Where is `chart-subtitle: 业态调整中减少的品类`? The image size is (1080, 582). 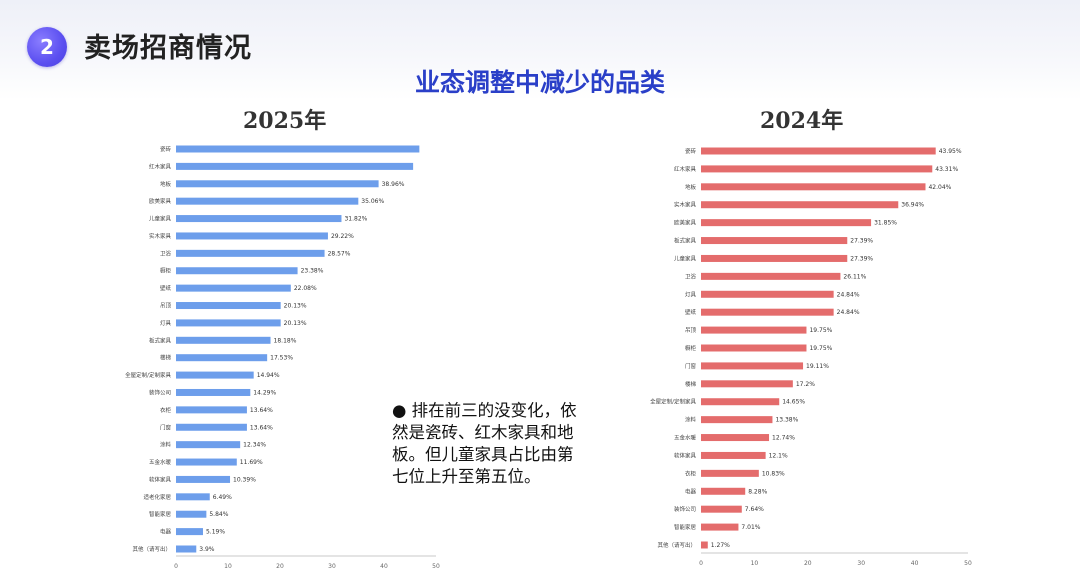 chart-subtitle: 业态调整中减少的品类 is located at coordinates (539, 82).